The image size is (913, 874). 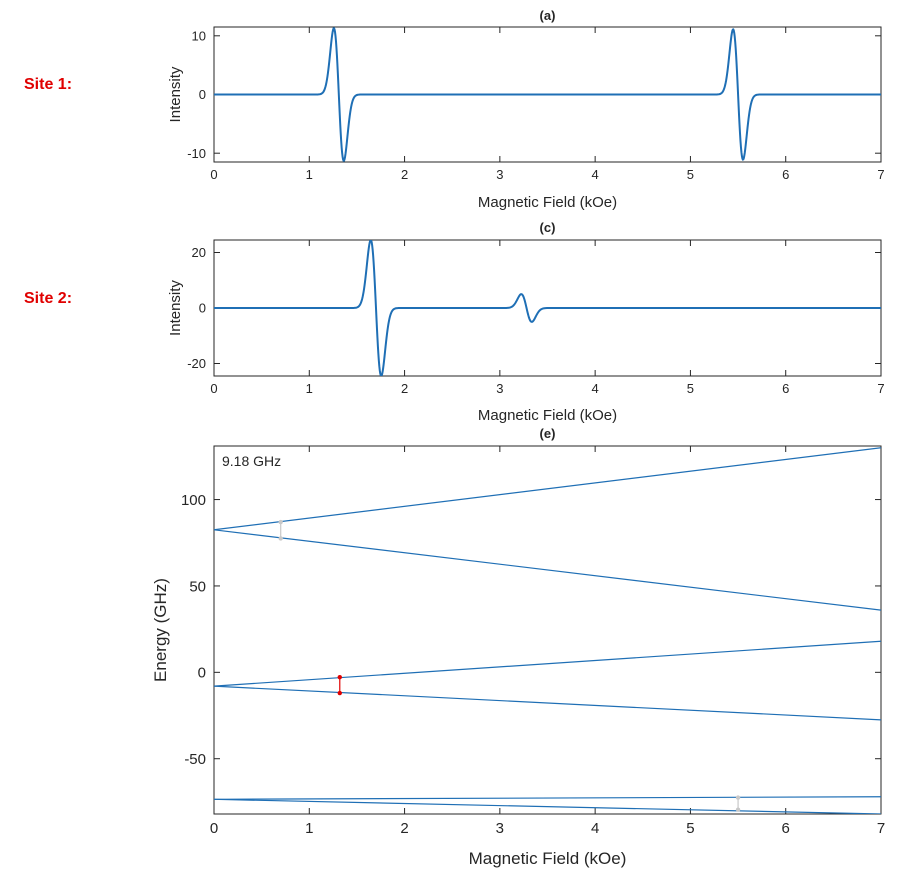 I want to click on y-tick-label: 50, so click(x=197, y=586).